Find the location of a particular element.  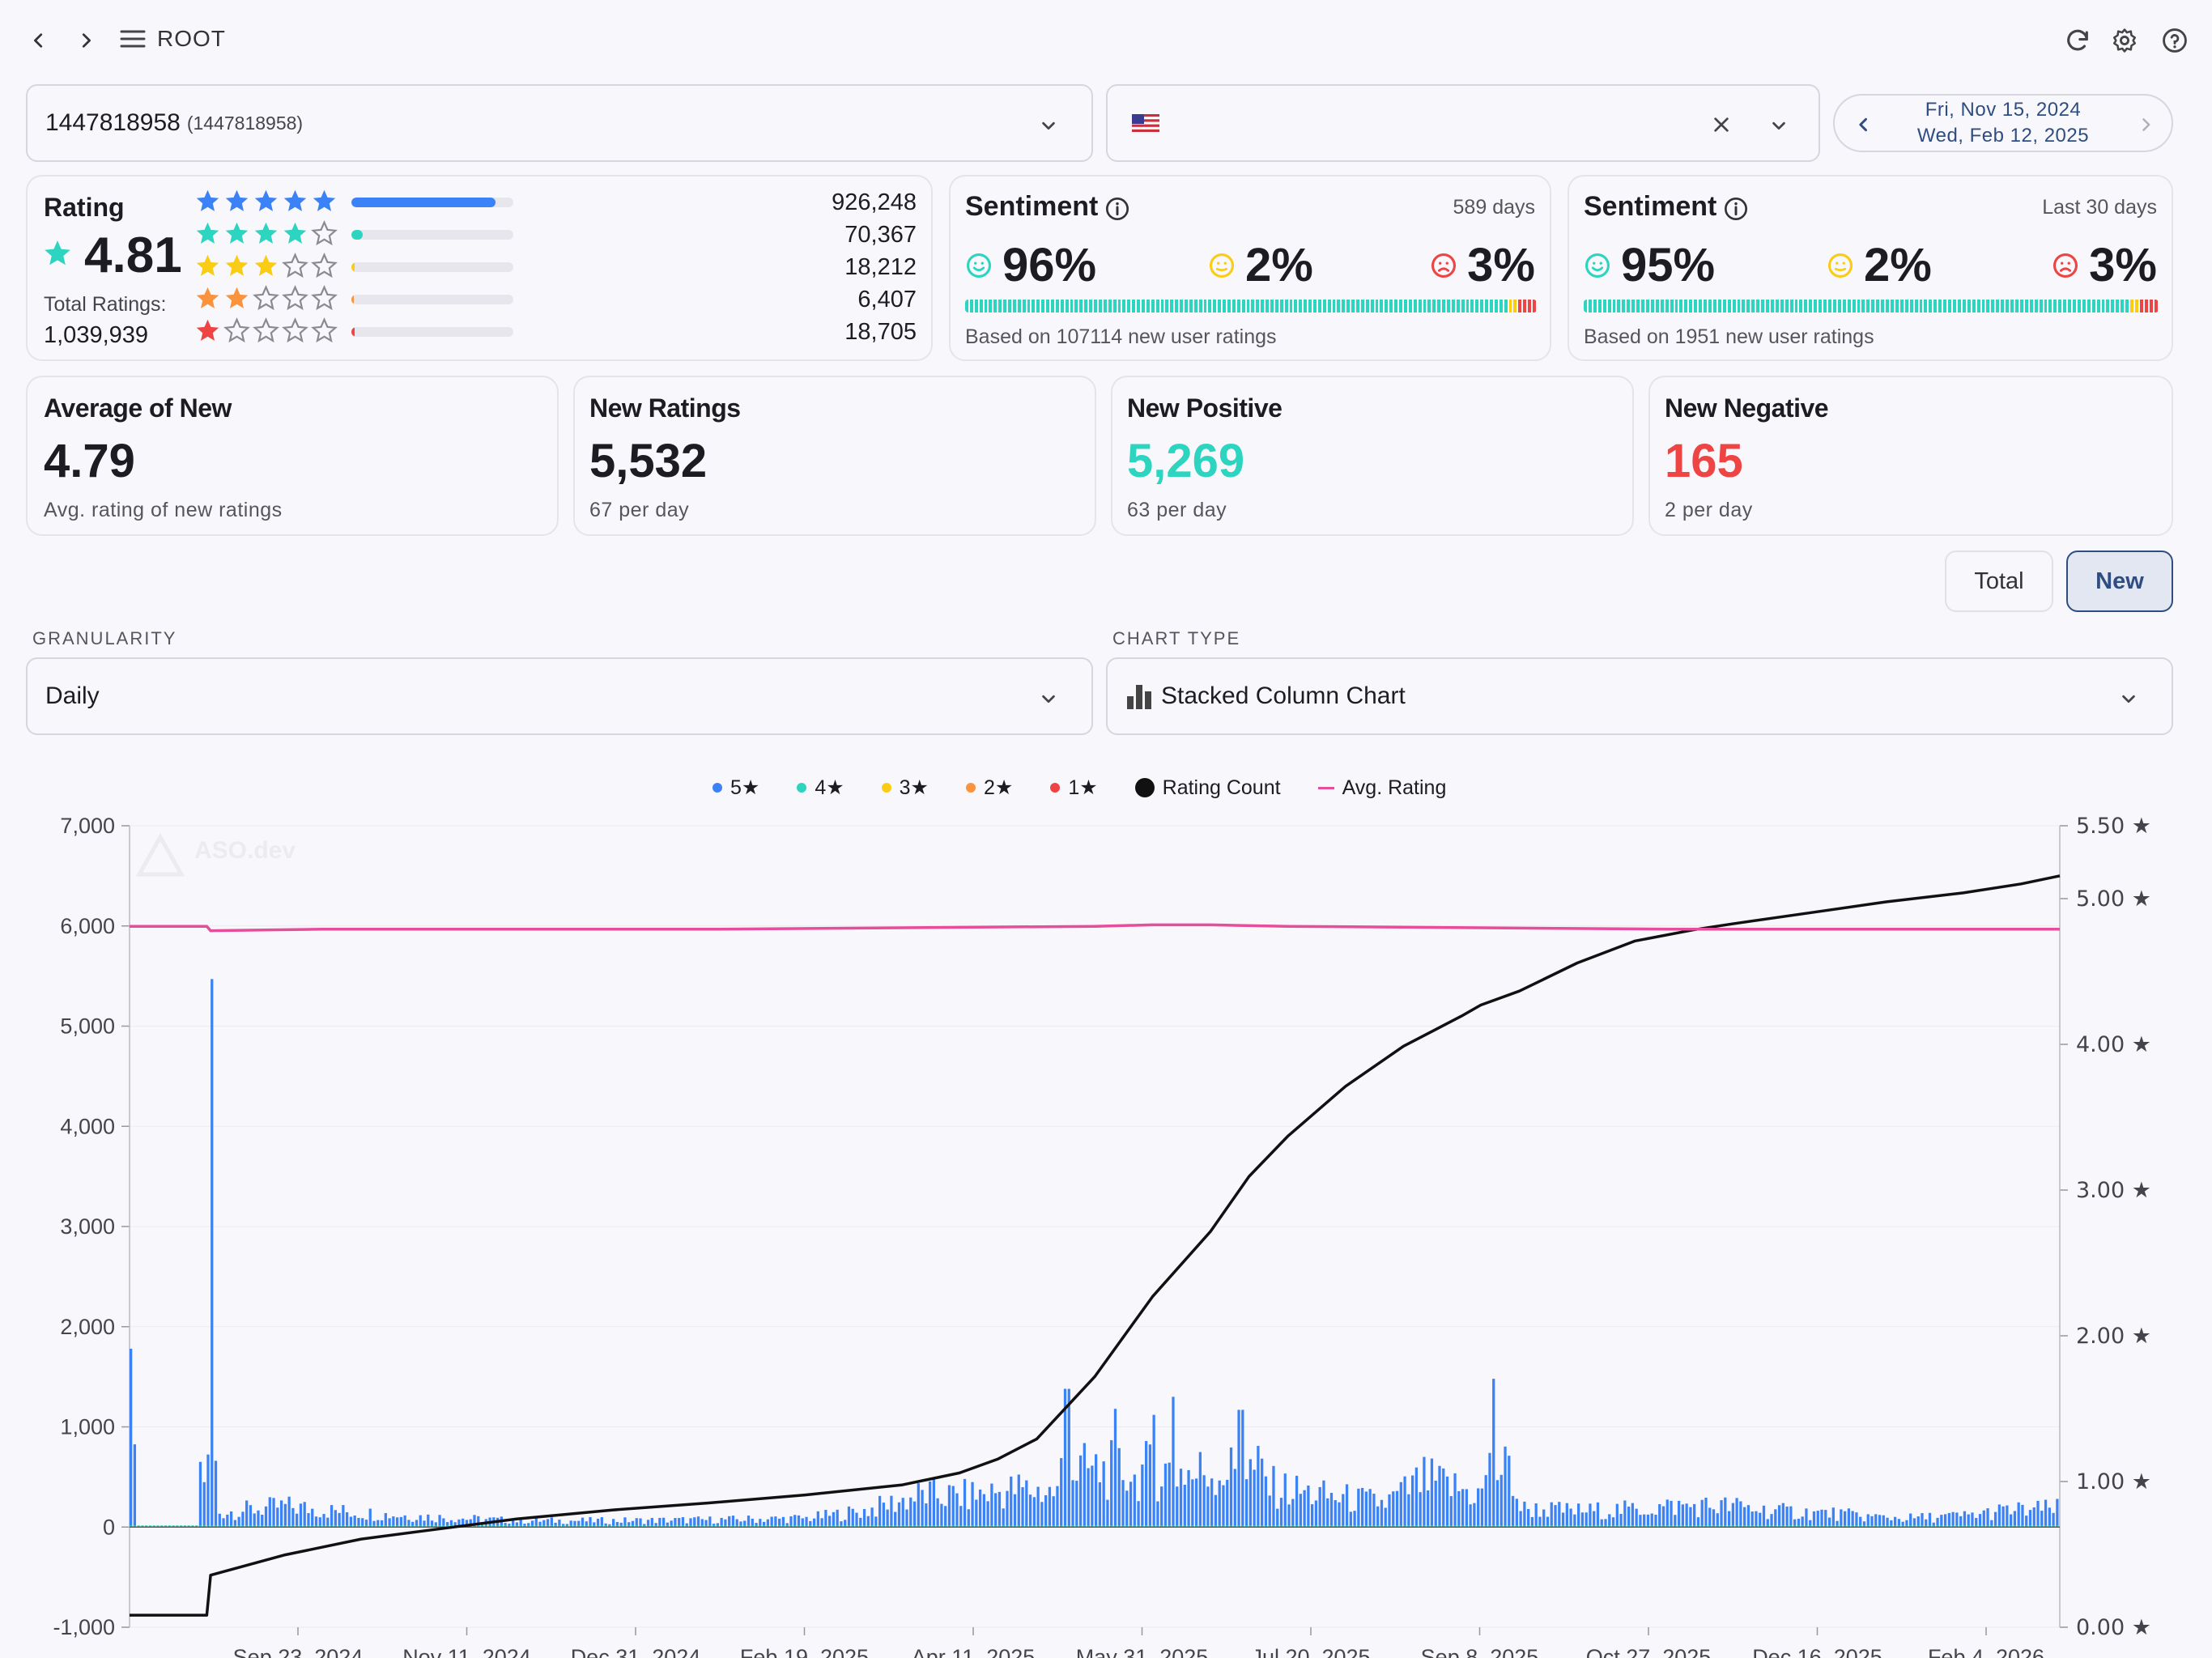

legend-item-4-star: 4★ is located at coordinates (820, 788).